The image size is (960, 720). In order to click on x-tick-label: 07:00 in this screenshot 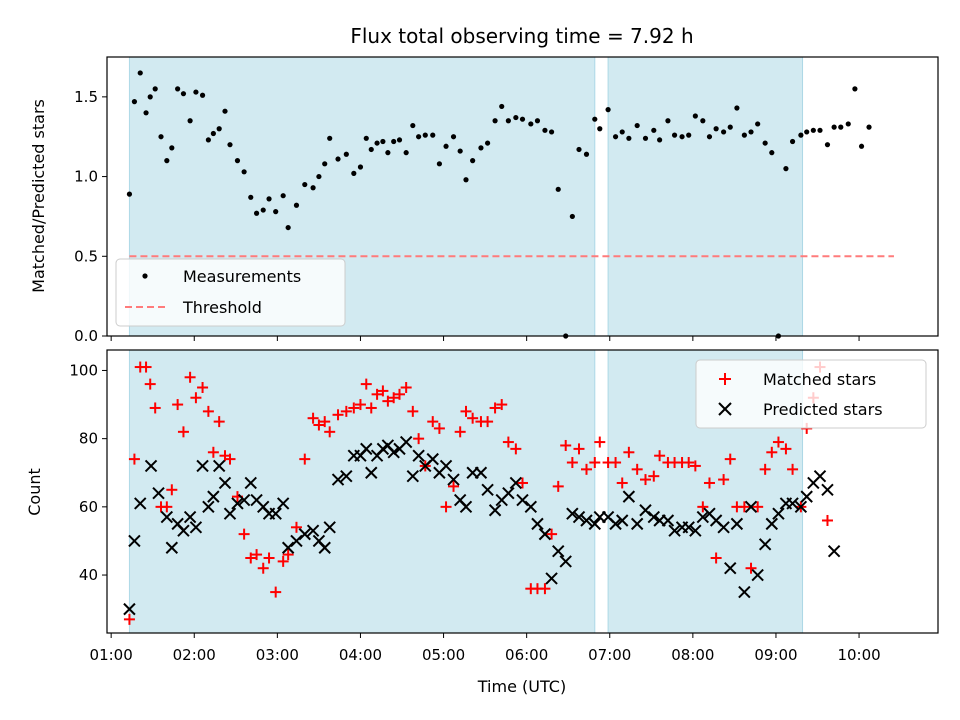, I will do `click(609, 655)`.